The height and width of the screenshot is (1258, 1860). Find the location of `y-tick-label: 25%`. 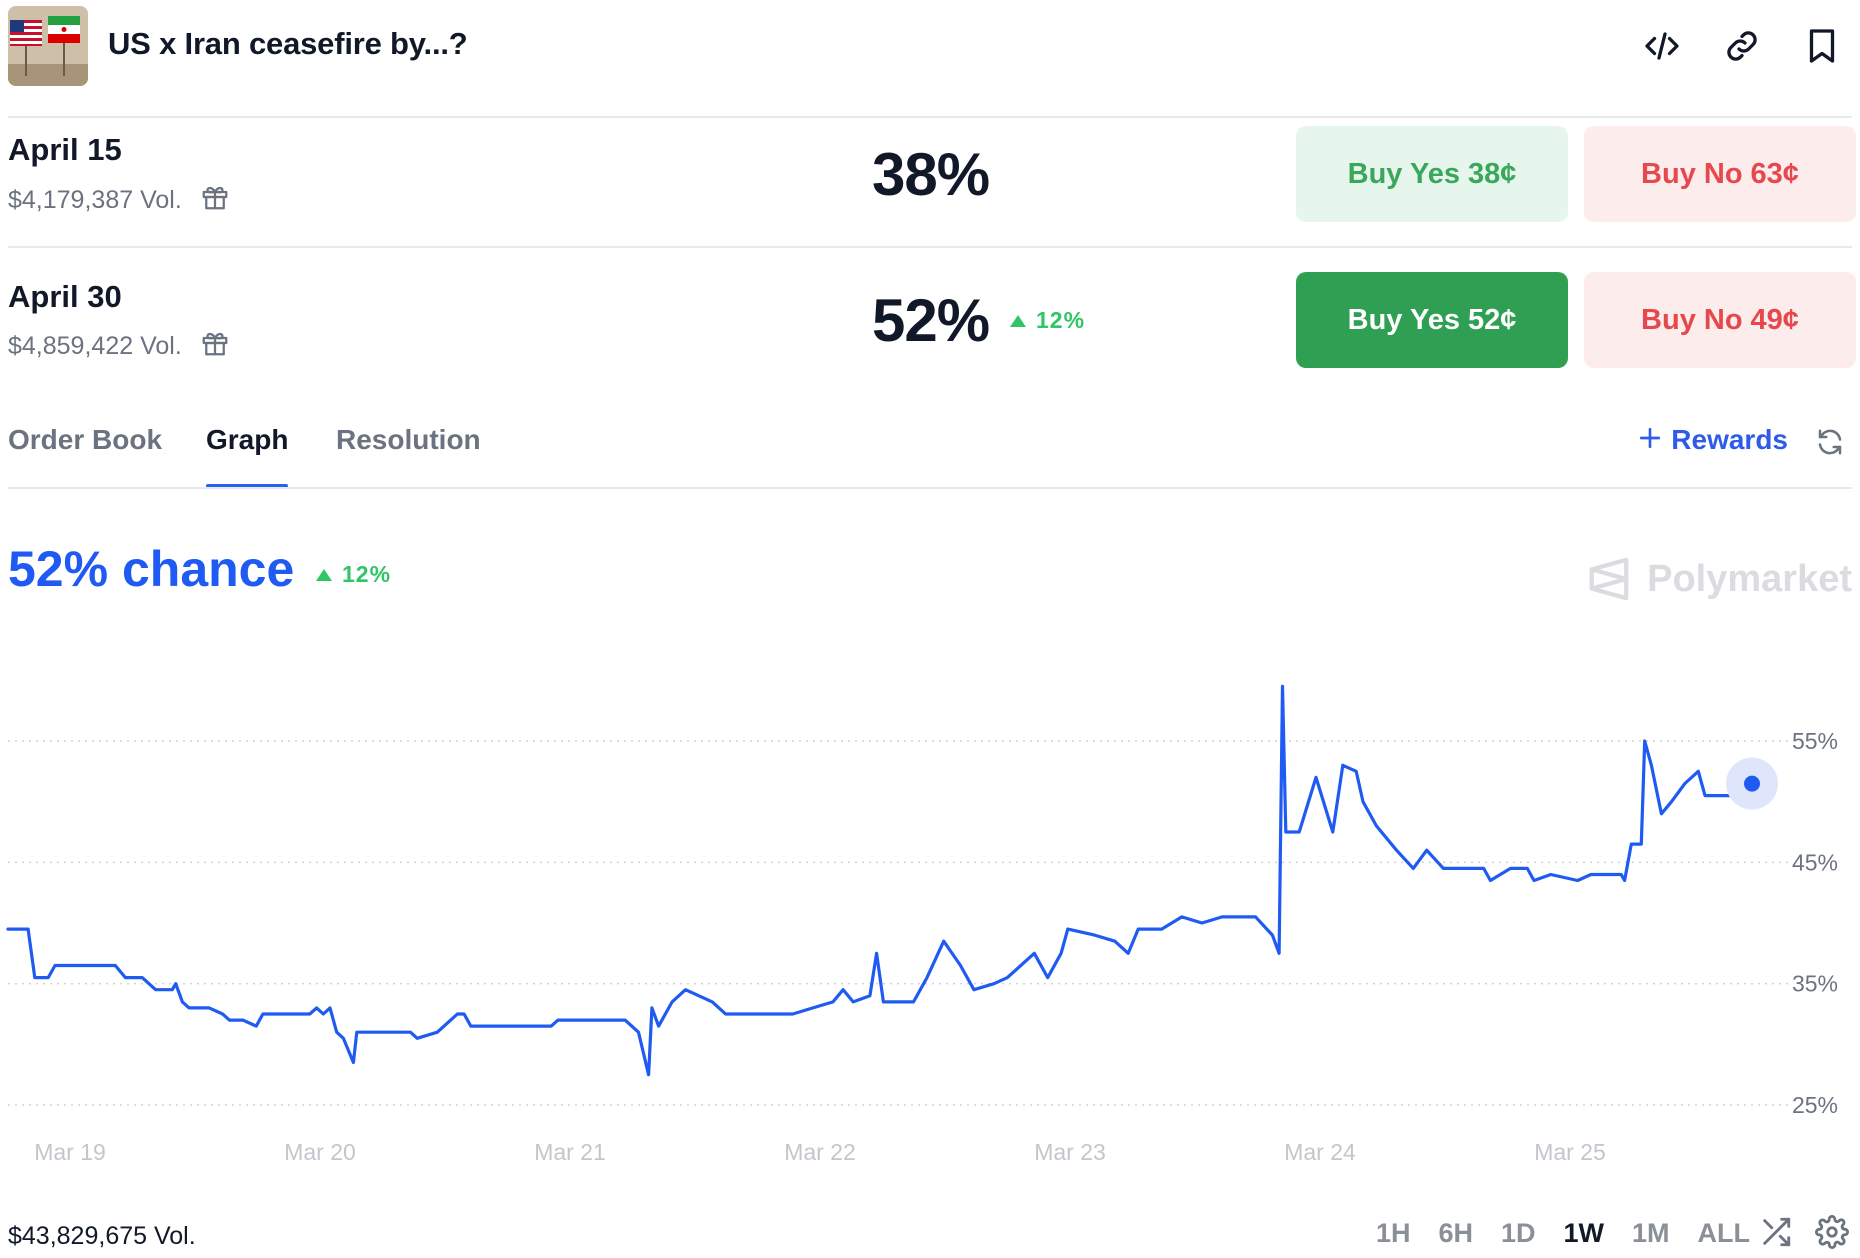

y-tick-label: 25% is located at coordinates (1815, 1105).